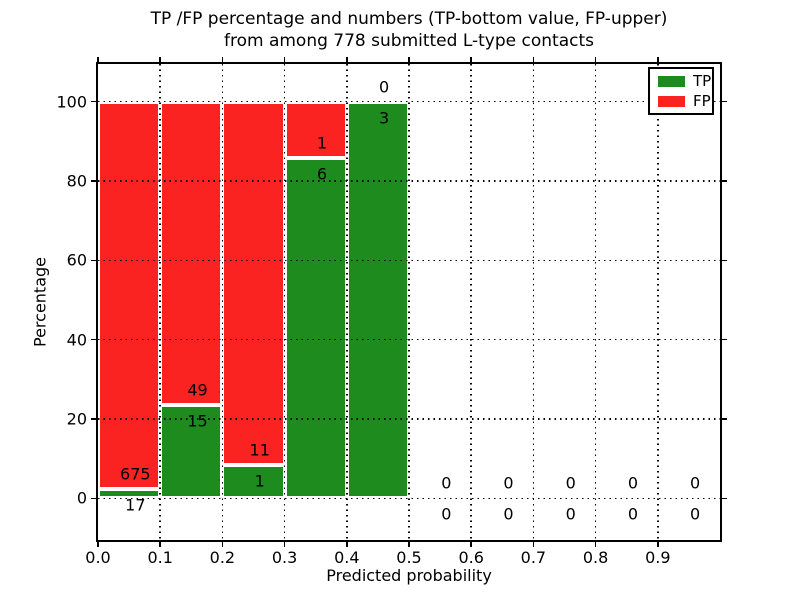 Image resolution: width=800 pixels, height=600 pixels. What do you see at coordinates (71, 102) in the screenshot?
I see `y-tick-label: 100` at bounding box center [71, 102].